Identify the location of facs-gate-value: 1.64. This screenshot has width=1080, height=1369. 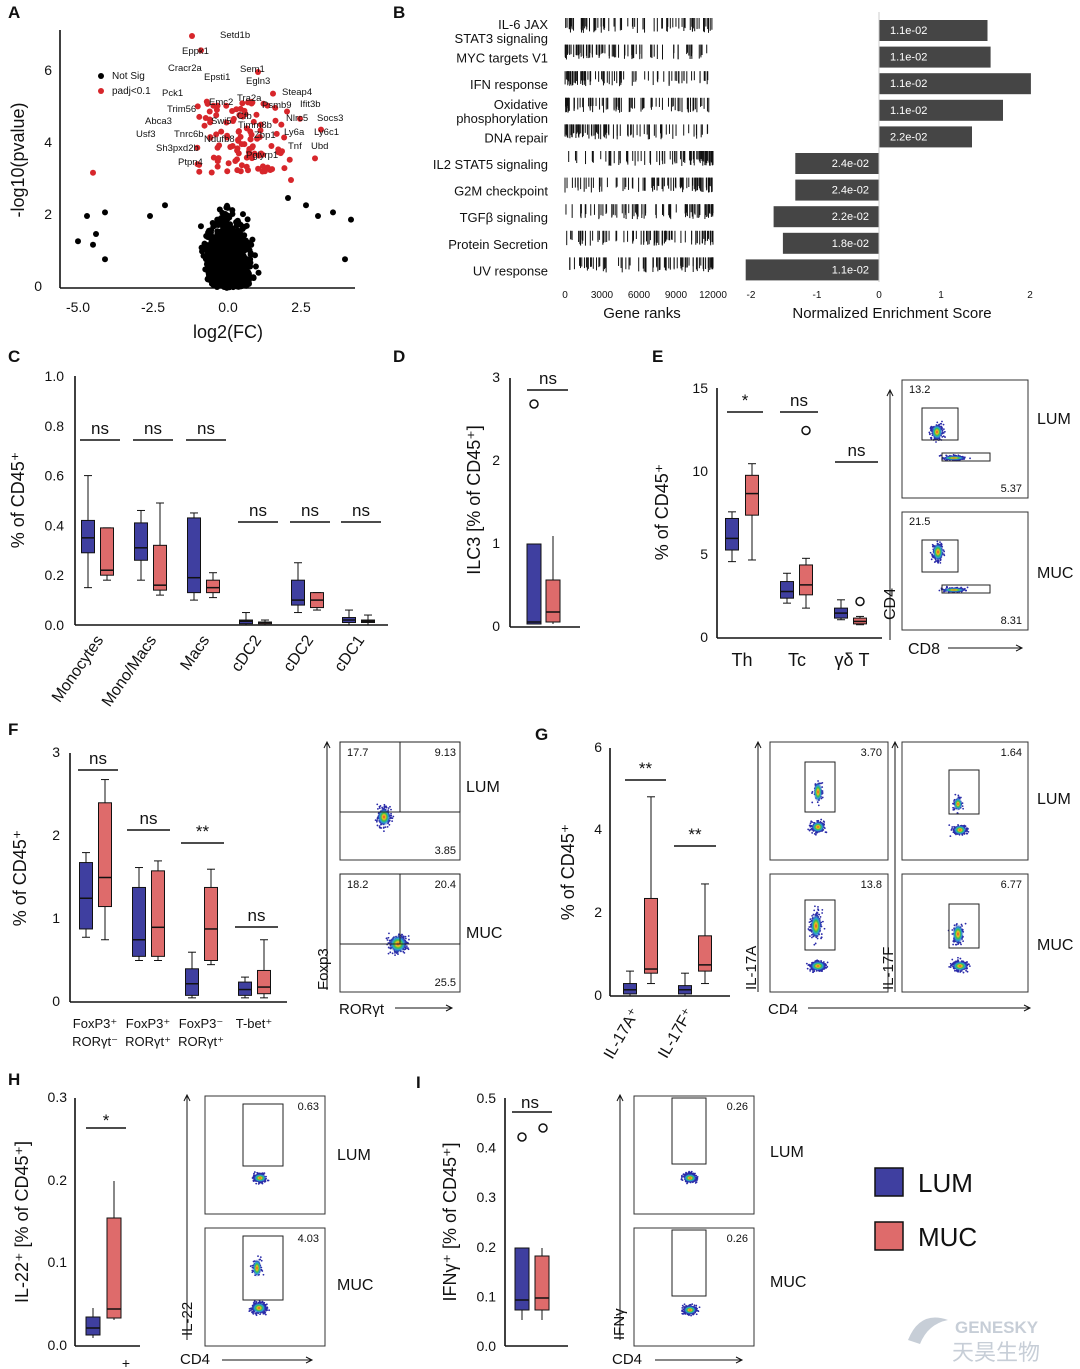
(1011, 753).